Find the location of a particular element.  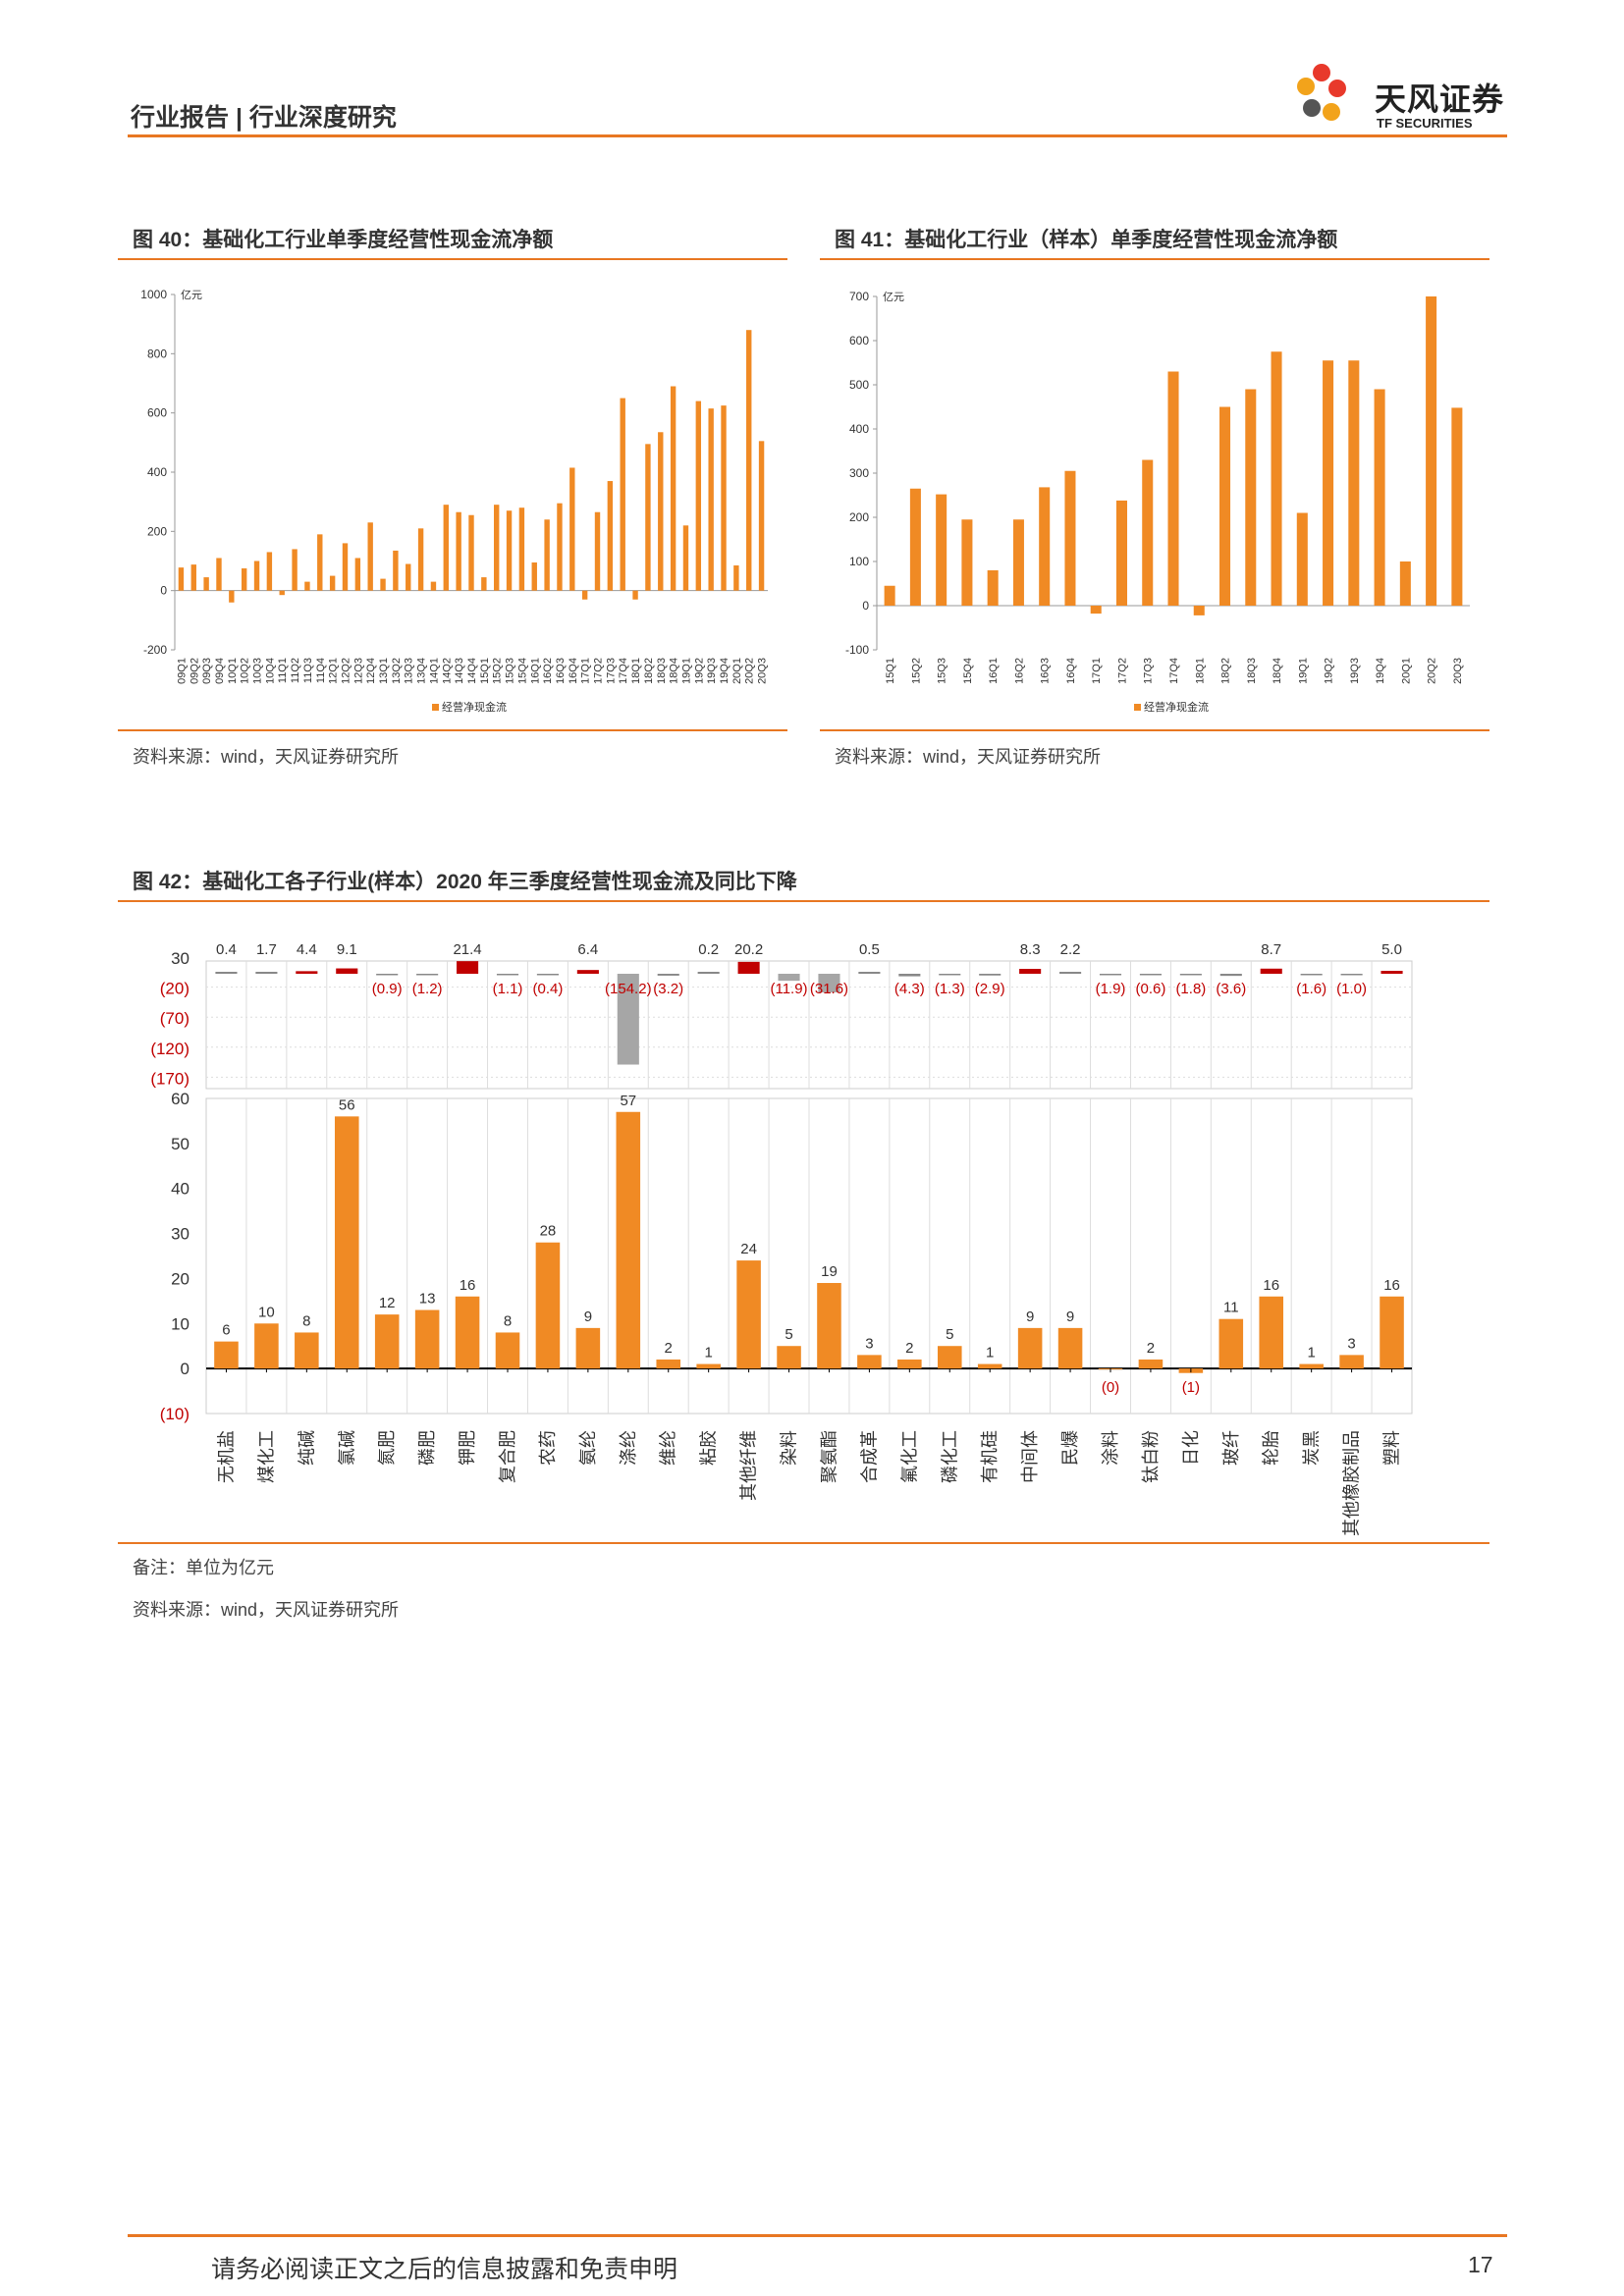

bottom-y-tick-label: 0 is located at coordinates (185, 1369).